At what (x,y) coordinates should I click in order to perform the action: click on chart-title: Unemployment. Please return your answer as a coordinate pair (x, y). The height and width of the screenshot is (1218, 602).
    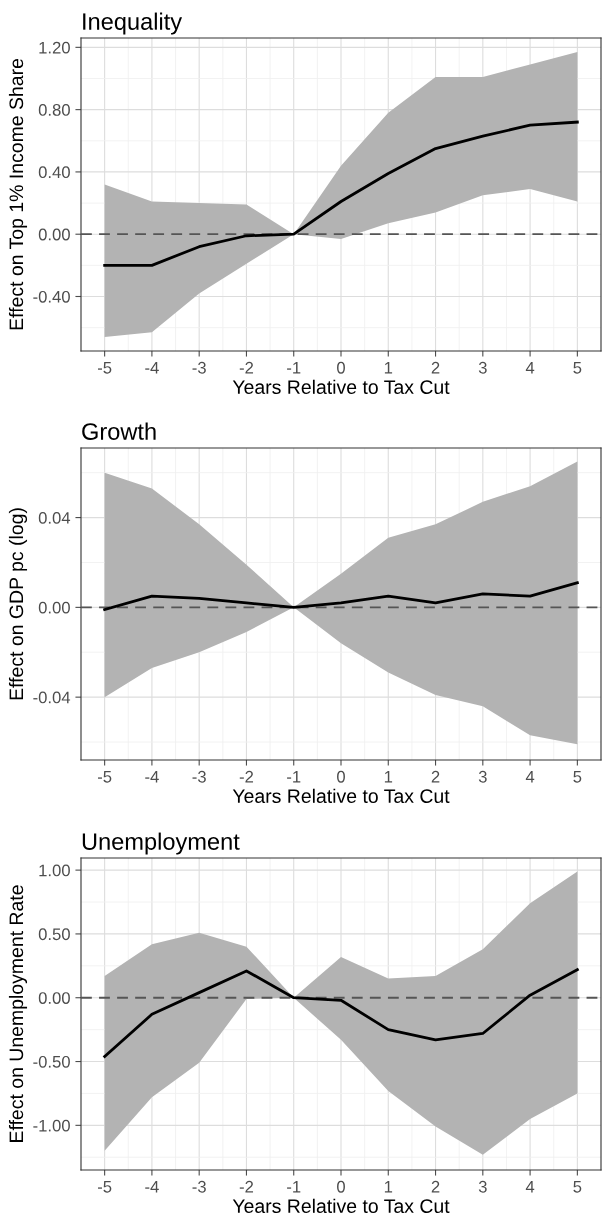
    Looking at the image, I should click on (161, 843).